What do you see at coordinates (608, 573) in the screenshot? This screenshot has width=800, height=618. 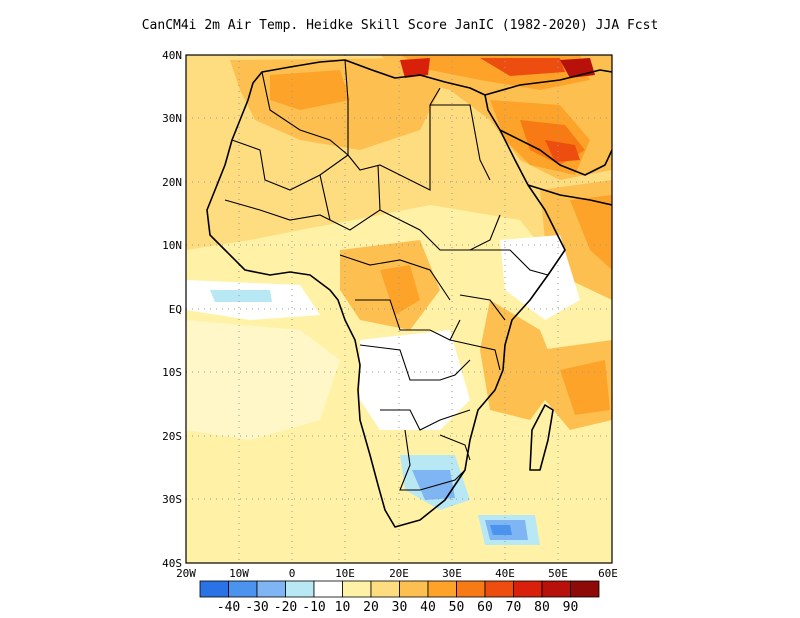 I see `lon-tick-label: 60E` at bounding box center [608, 573].